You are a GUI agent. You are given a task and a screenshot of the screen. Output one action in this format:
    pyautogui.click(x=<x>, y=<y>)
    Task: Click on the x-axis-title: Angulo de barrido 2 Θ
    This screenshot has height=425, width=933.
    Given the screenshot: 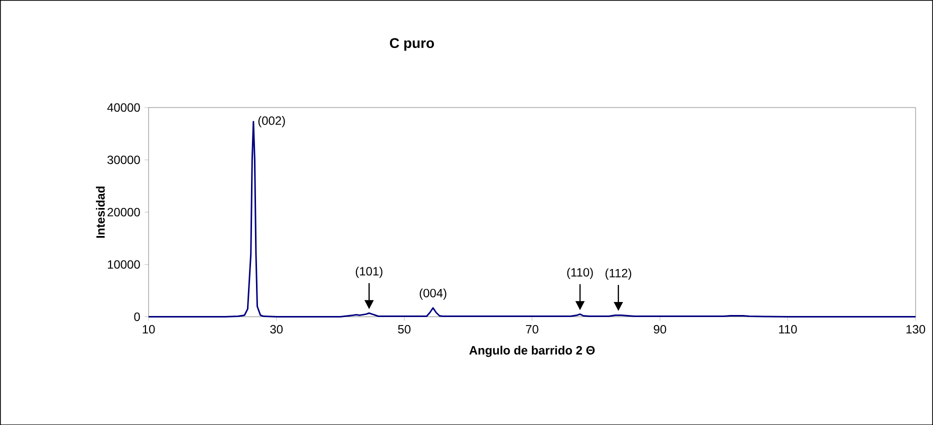 What is the action you would take?
    pyautogui.click(x=532, y=351)
    